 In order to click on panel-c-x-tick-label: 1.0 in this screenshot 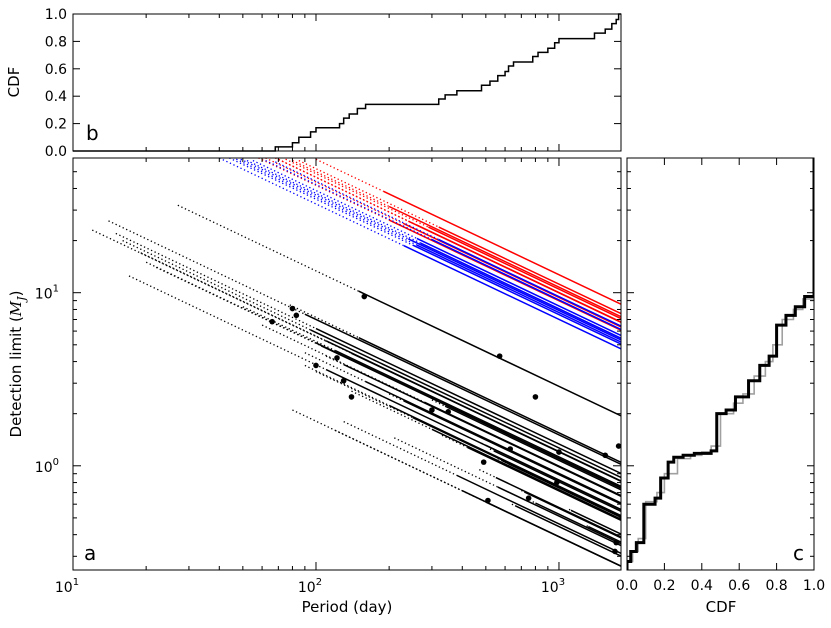, I will do `click(814, 586)`.